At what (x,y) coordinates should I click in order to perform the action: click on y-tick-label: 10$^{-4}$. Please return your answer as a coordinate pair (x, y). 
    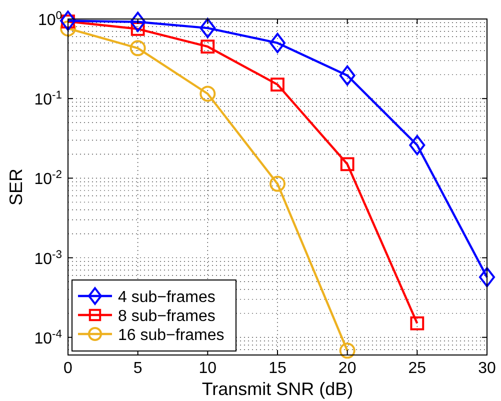
    Looking at the image, I should click on (48, 338).